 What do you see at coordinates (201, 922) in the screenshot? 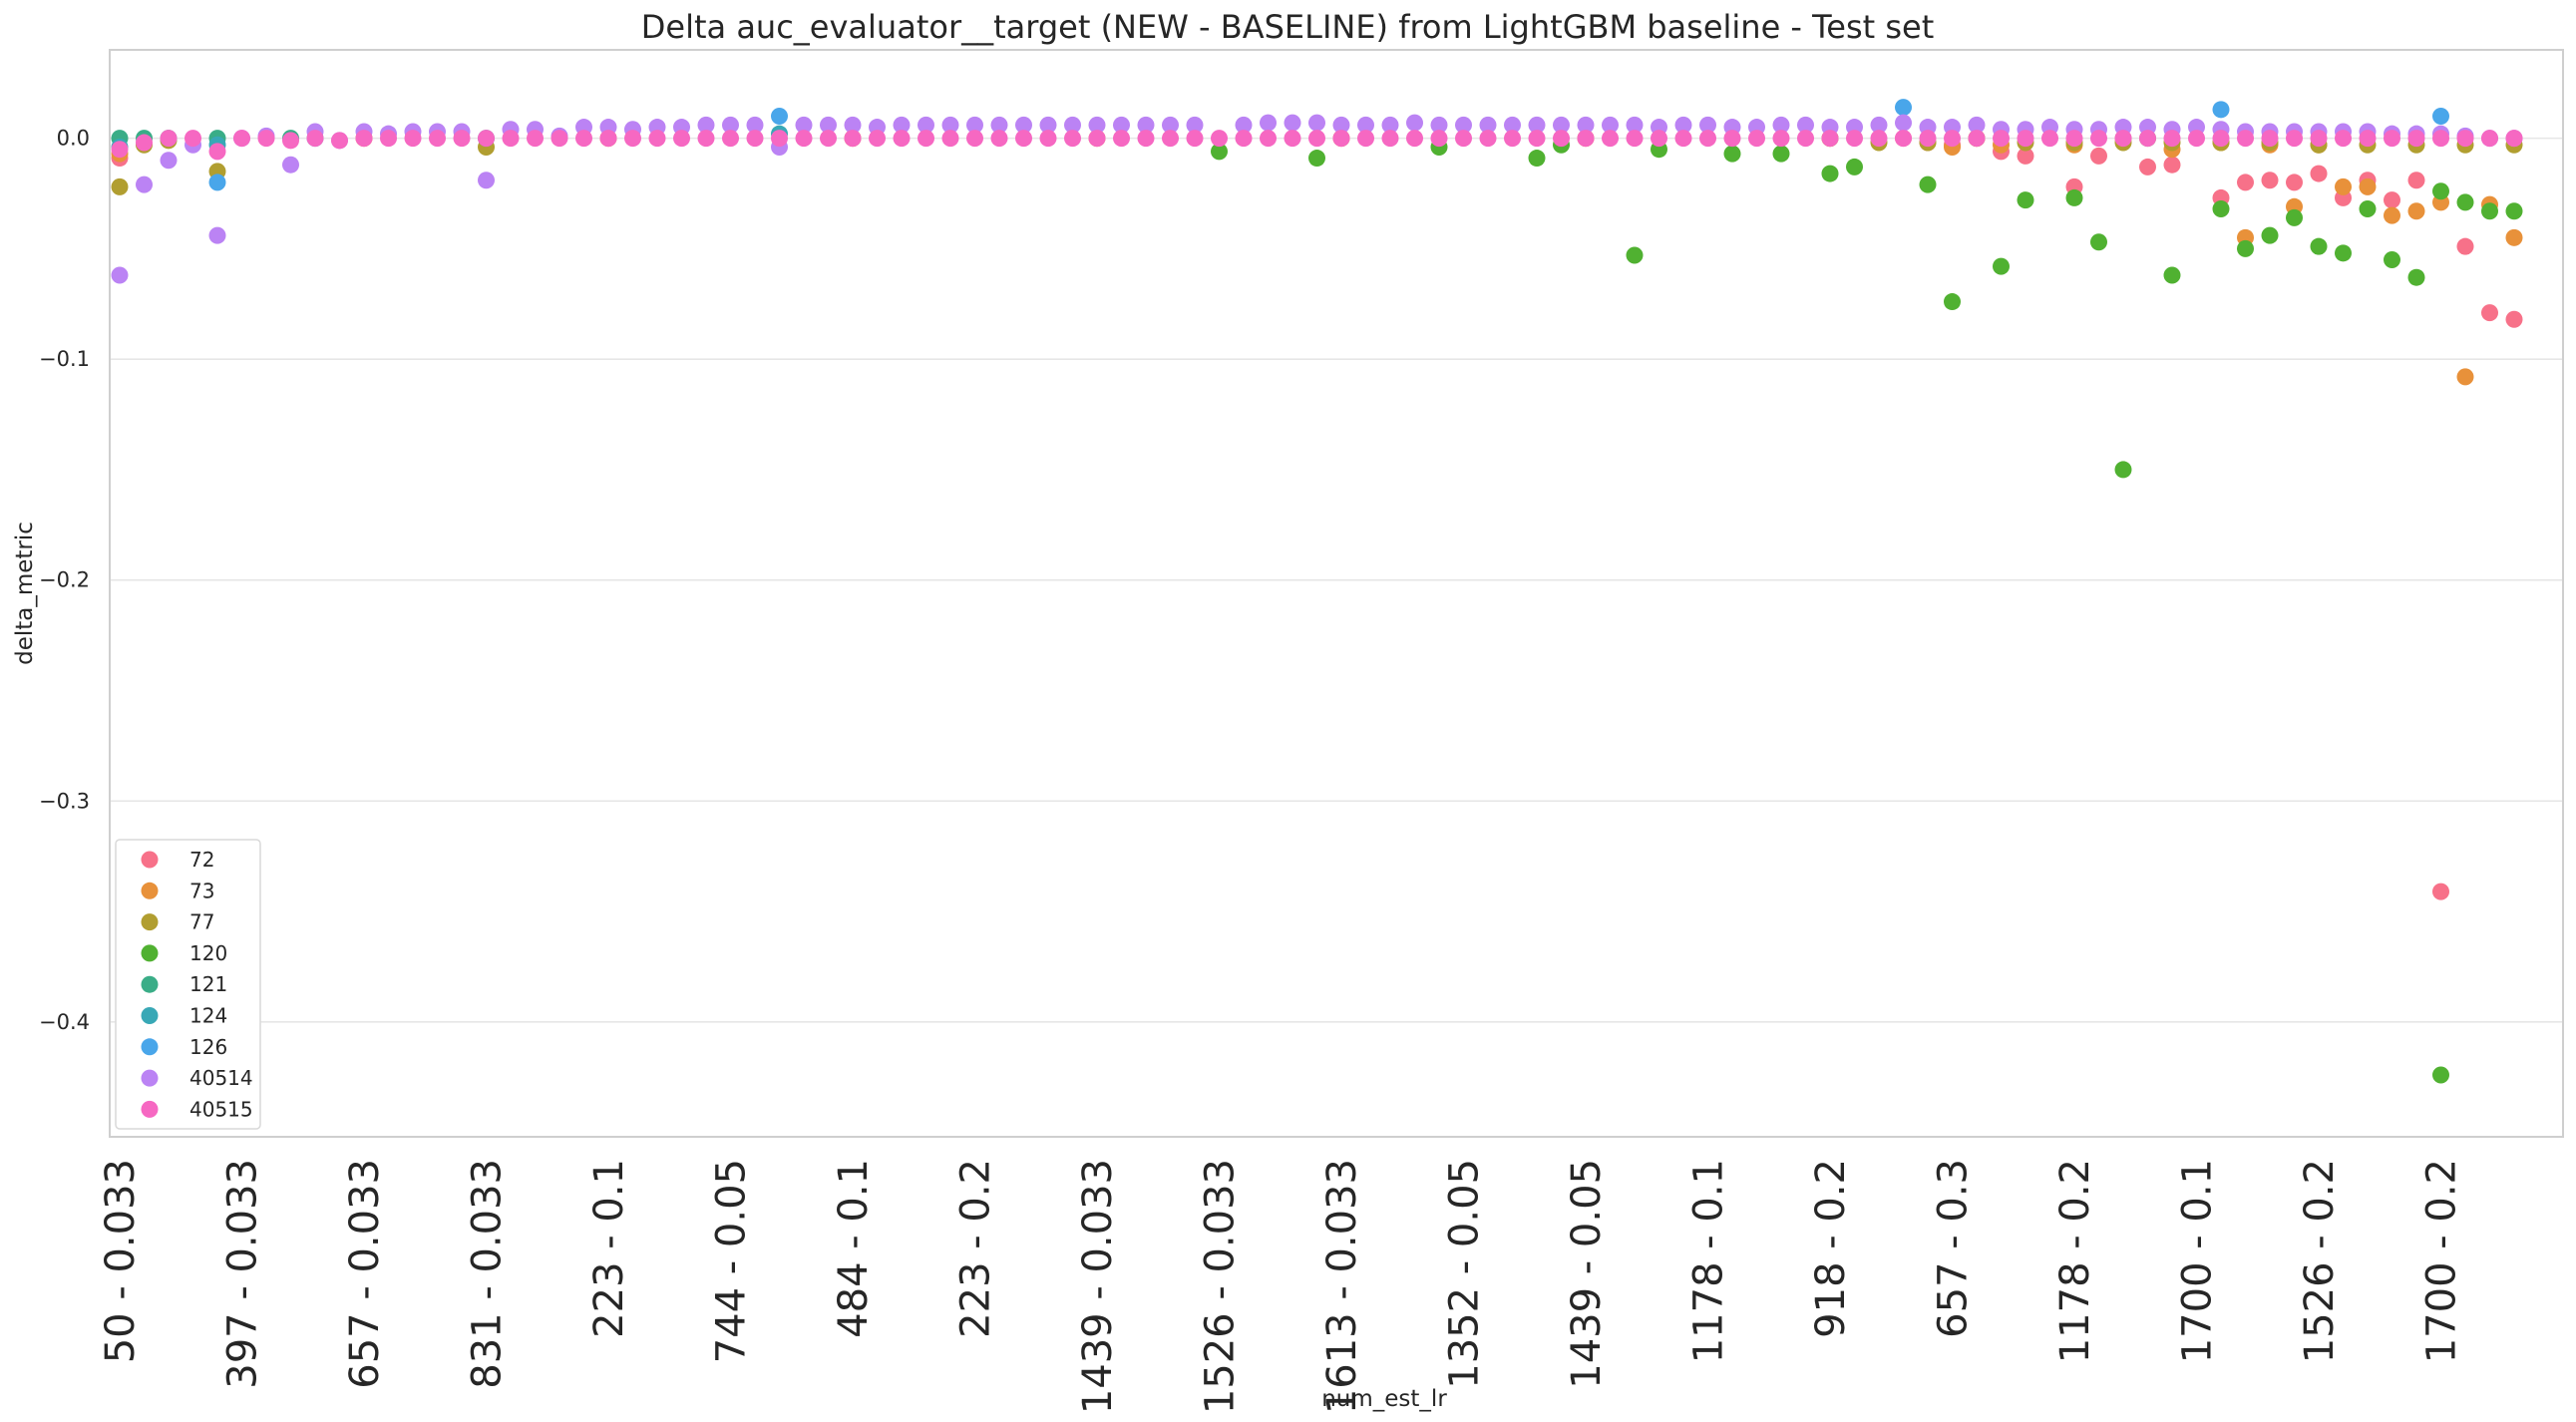
I see `legend-entry: 77` at bounding box center [201, 922].